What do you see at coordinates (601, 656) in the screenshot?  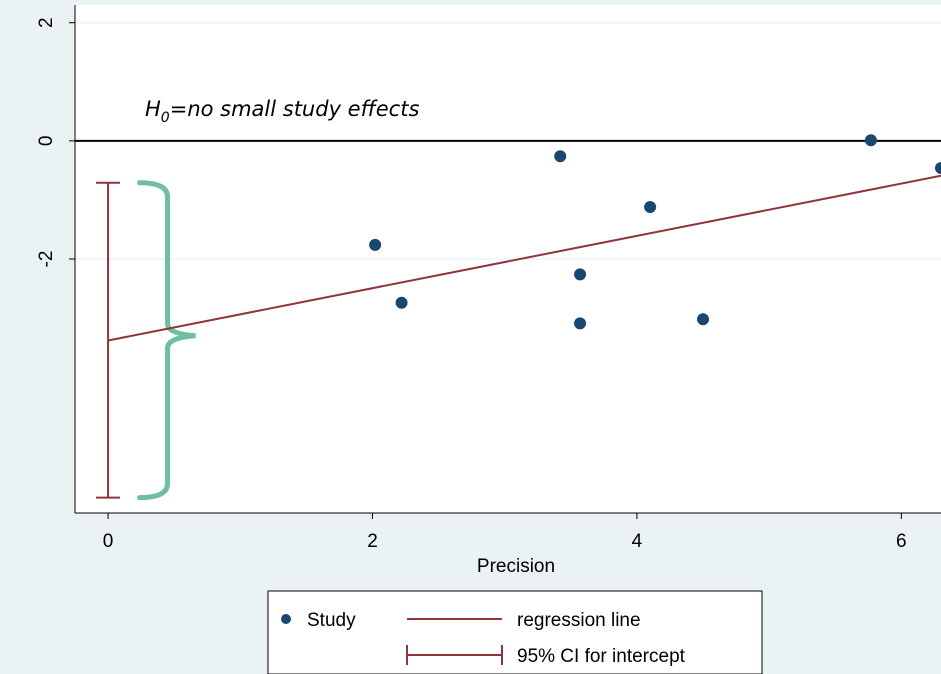 I see `legend-ci-label: 95% CI for intercept` at bounding box center [601, 656].